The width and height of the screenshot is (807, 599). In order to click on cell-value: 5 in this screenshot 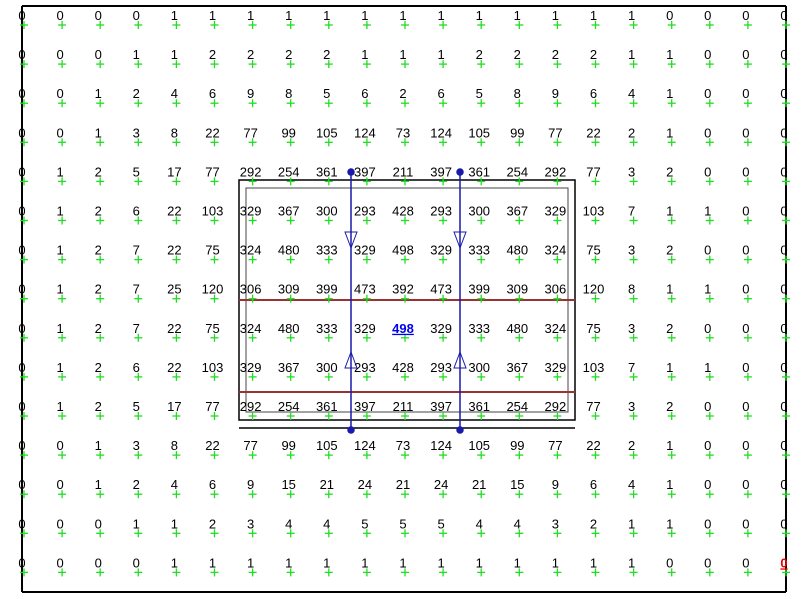, I will do `click(402, 523)`.